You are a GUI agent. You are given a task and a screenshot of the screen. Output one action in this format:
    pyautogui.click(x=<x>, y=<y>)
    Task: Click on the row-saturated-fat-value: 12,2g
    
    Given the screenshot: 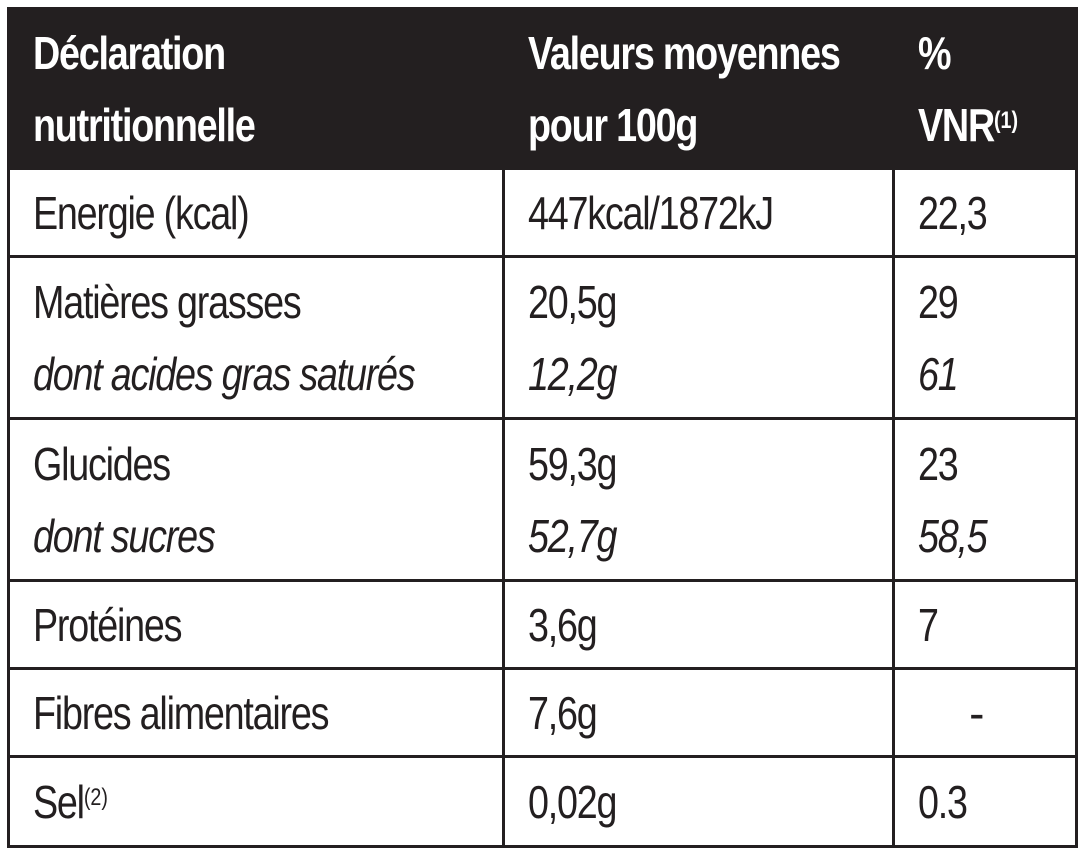 What is the action you would take?
    pyautogui.click(x=572, y=373)
    